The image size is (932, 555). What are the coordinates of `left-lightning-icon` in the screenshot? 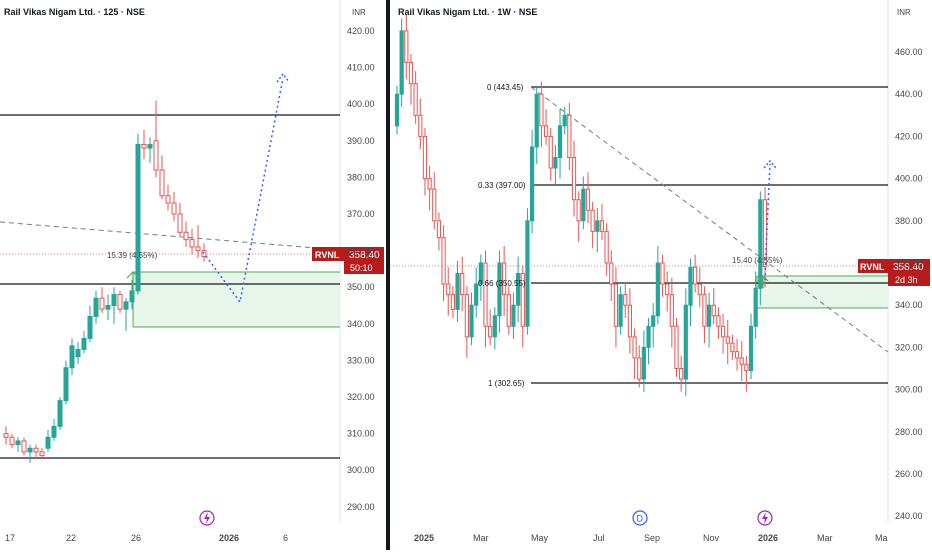 It's located at (207, 518).